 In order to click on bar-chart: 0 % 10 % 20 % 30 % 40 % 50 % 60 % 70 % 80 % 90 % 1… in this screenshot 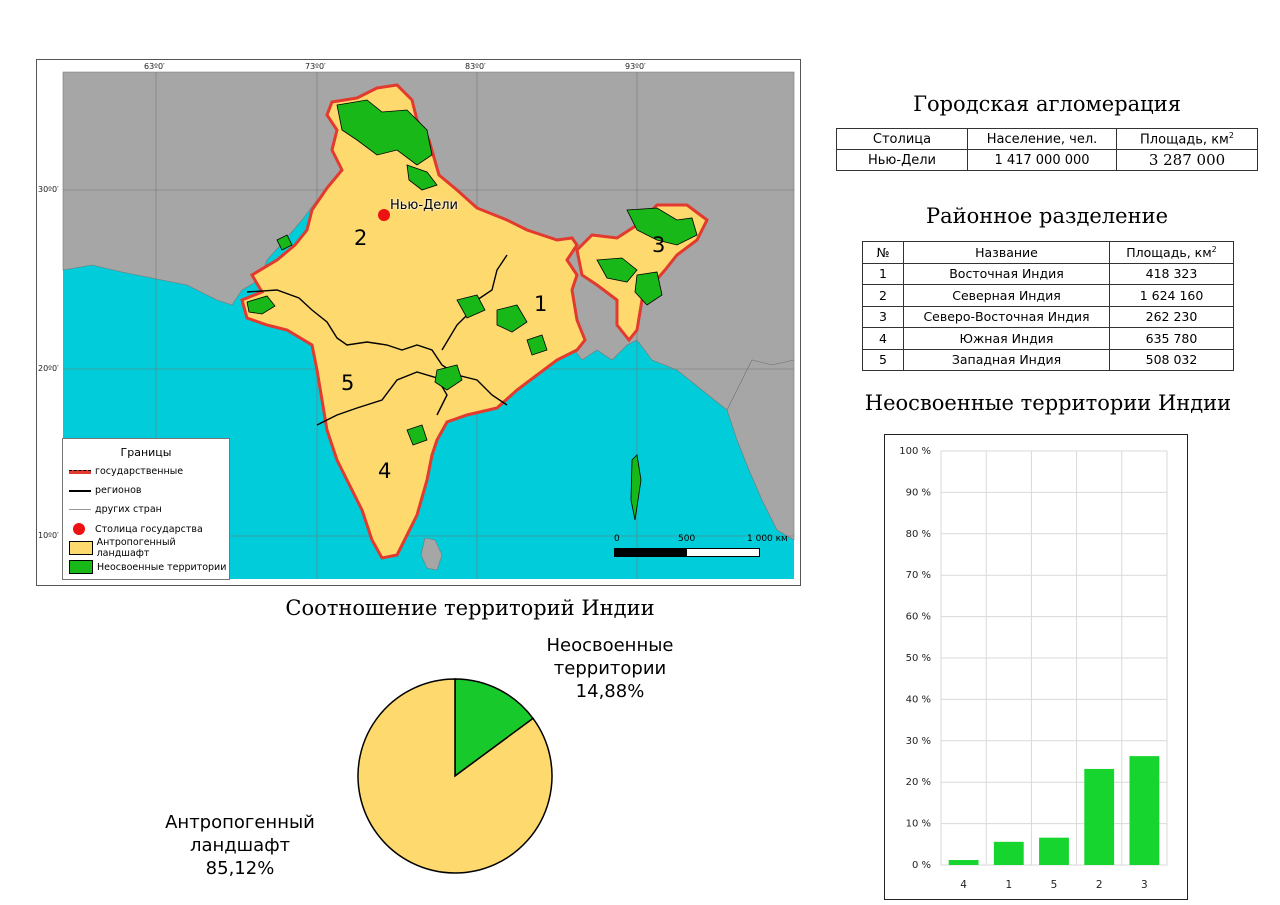, I will do `click(1033, 668)`.